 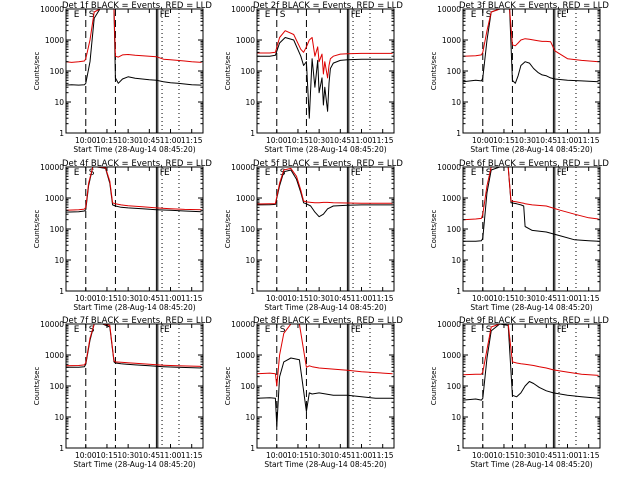 What do you see at coordinates (137, 164) in the screenshot?
I see `panel-title: Det 4f BLACK = Events, RED = LLD` at bounding box center [137, 164].